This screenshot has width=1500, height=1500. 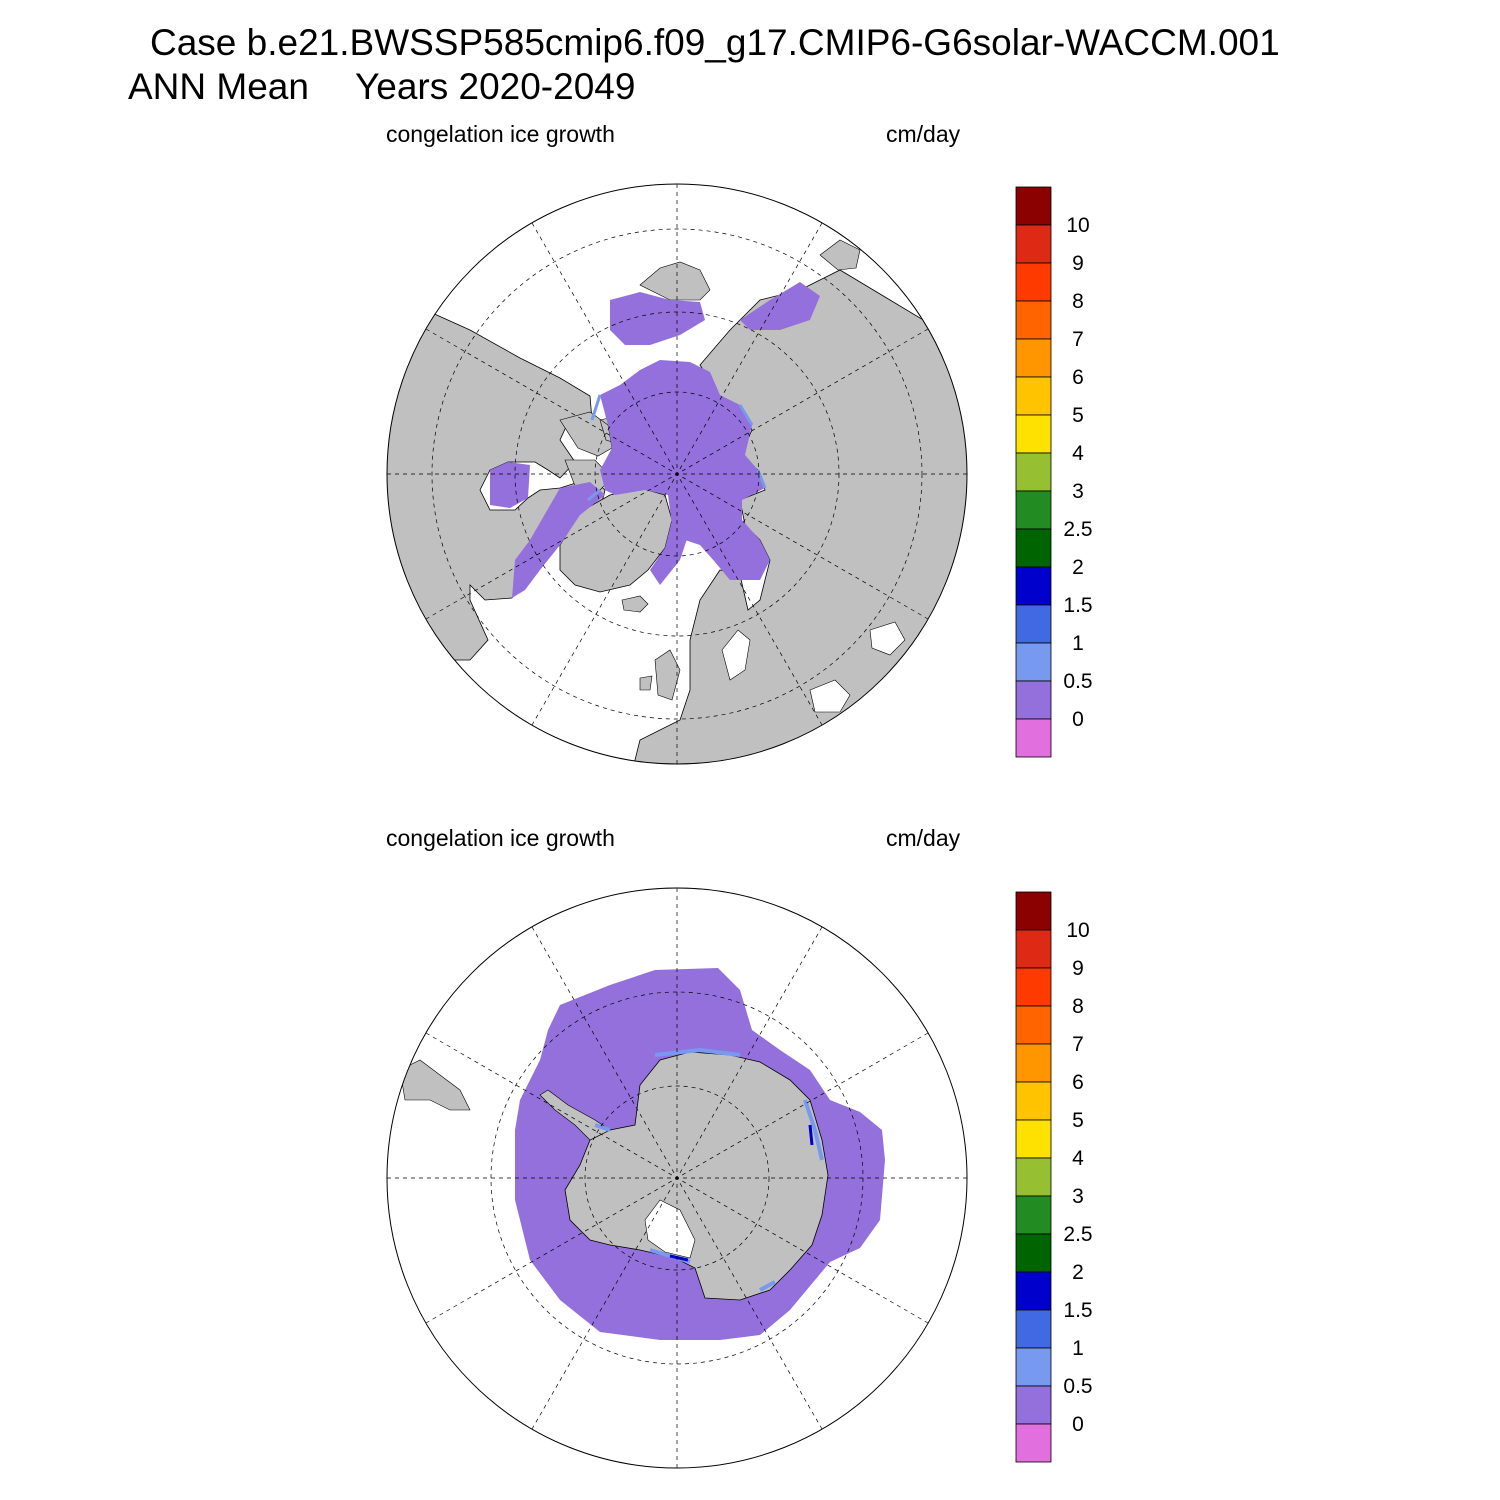 I want to click on south-graticule, so click(x=677, y=1178).